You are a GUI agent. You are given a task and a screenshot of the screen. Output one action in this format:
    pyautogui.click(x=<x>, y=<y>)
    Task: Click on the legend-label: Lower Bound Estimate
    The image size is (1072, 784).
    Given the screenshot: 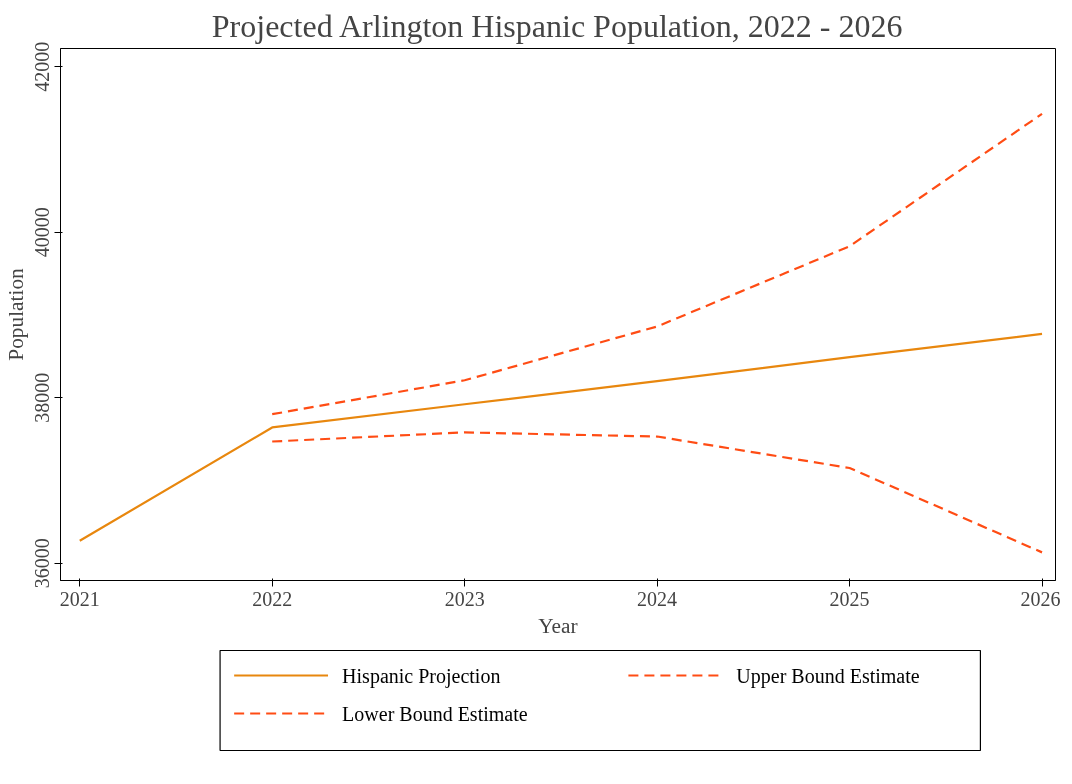 What is the action you would take?
    pyautogui.click(x=435, y=713)
    